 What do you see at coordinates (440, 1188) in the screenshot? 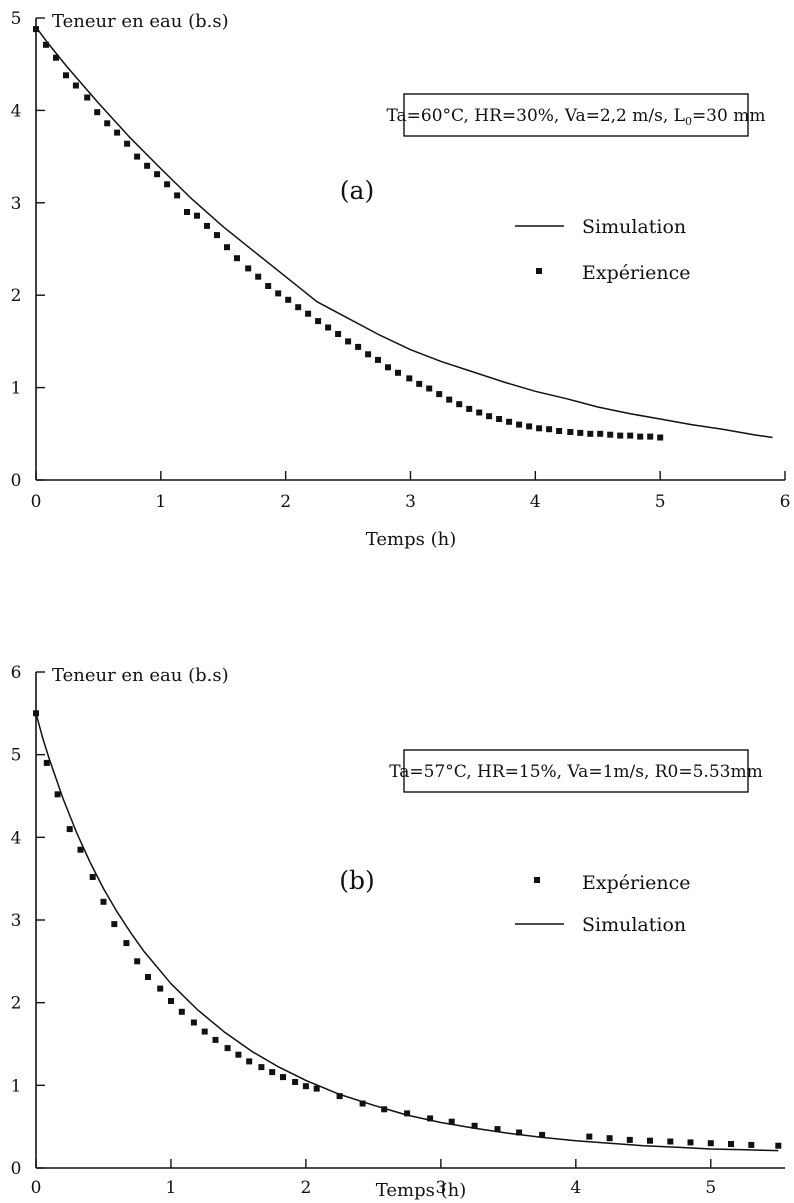
I see `panel-b-x-tick-label: 3` at bounding box center [440, 1188].